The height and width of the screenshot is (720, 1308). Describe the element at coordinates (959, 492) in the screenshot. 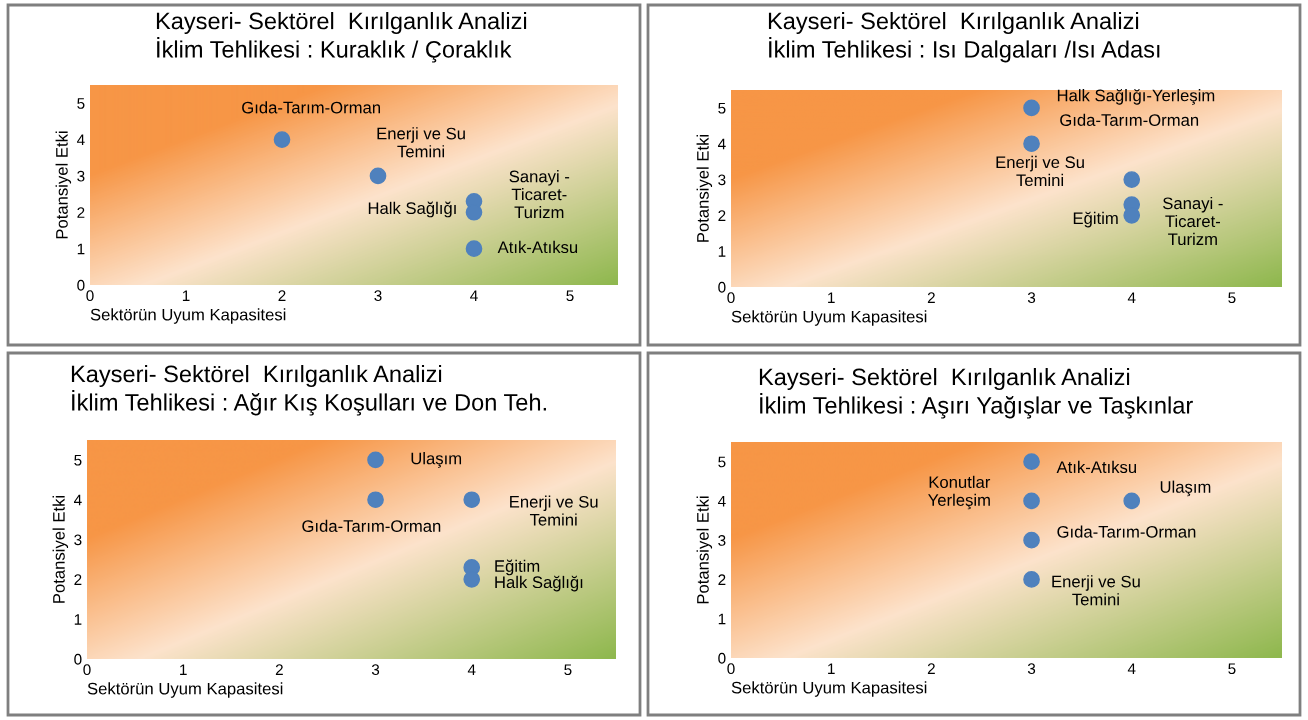

I see `annotation: Konutlar Yerleşim` at that location.